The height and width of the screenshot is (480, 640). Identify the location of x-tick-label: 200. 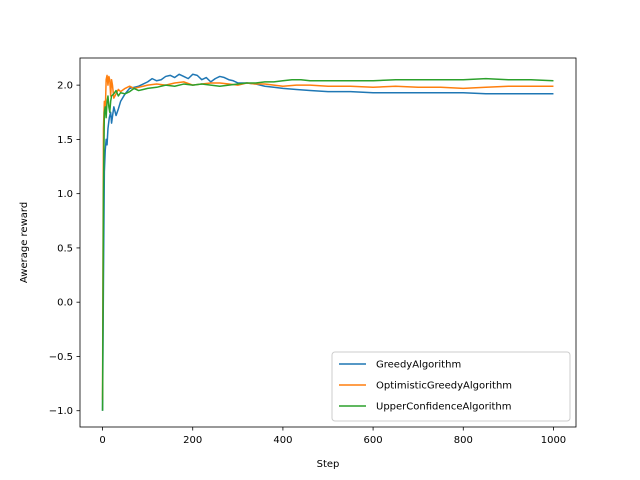
(192, 440).